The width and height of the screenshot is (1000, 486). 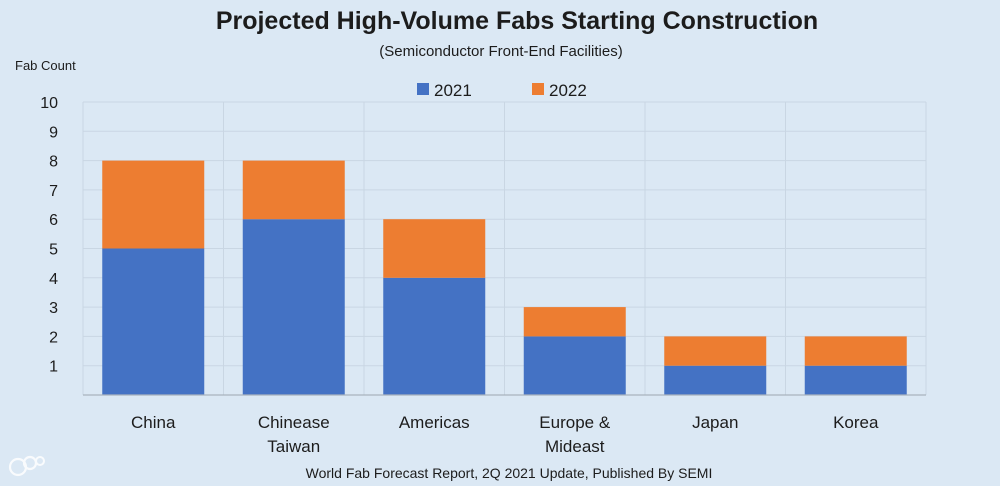 I want to click on y-tick-label: 10, so click(x=49, y=103).